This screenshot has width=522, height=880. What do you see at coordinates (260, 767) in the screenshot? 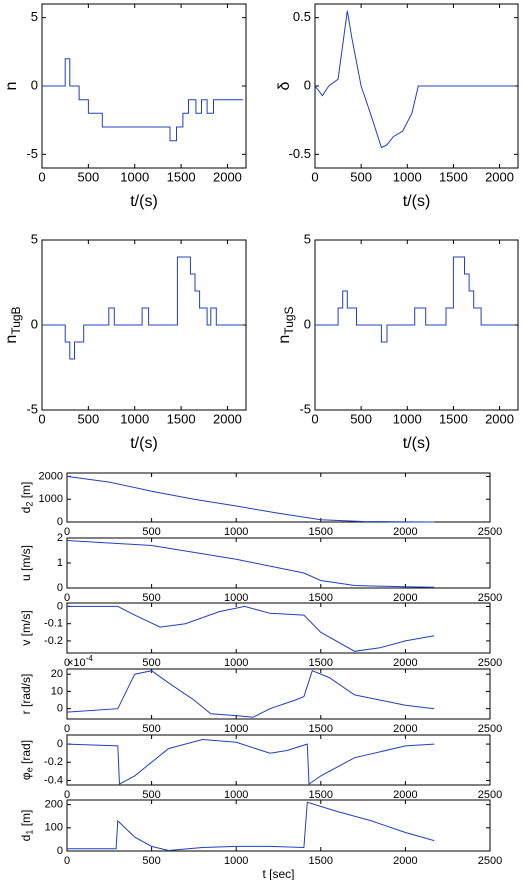
I see `subplot: 0 500 1000 1500 2000 2500 -0.4 -0.2 0 φe [rad]` at bounding box center [260, 767].